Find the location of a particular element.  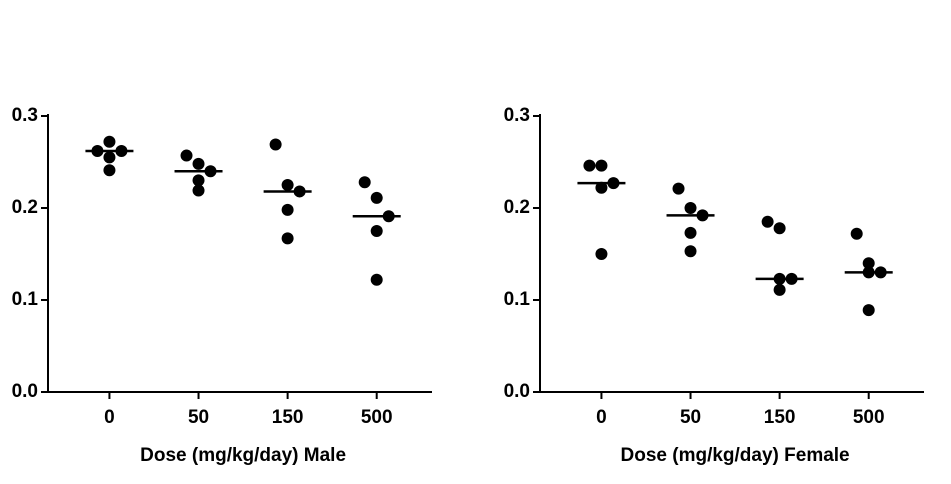

x-axis-label: Dose (mg/kg/day) Female is located at coordinates (735, 455).